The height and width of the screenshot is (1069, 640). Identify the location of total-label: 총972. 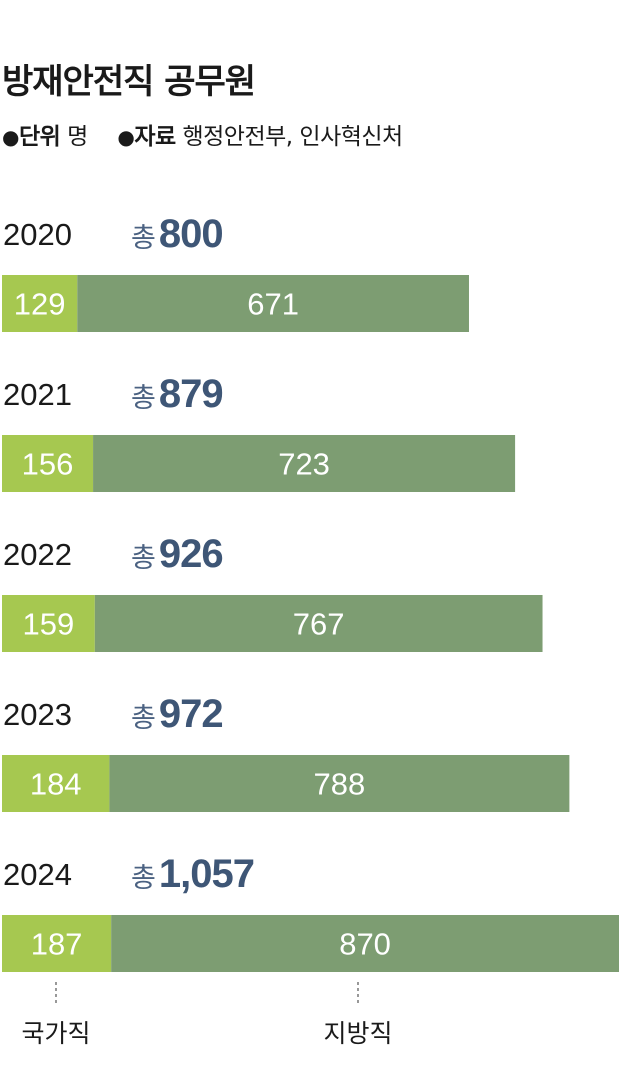
(177, 714).